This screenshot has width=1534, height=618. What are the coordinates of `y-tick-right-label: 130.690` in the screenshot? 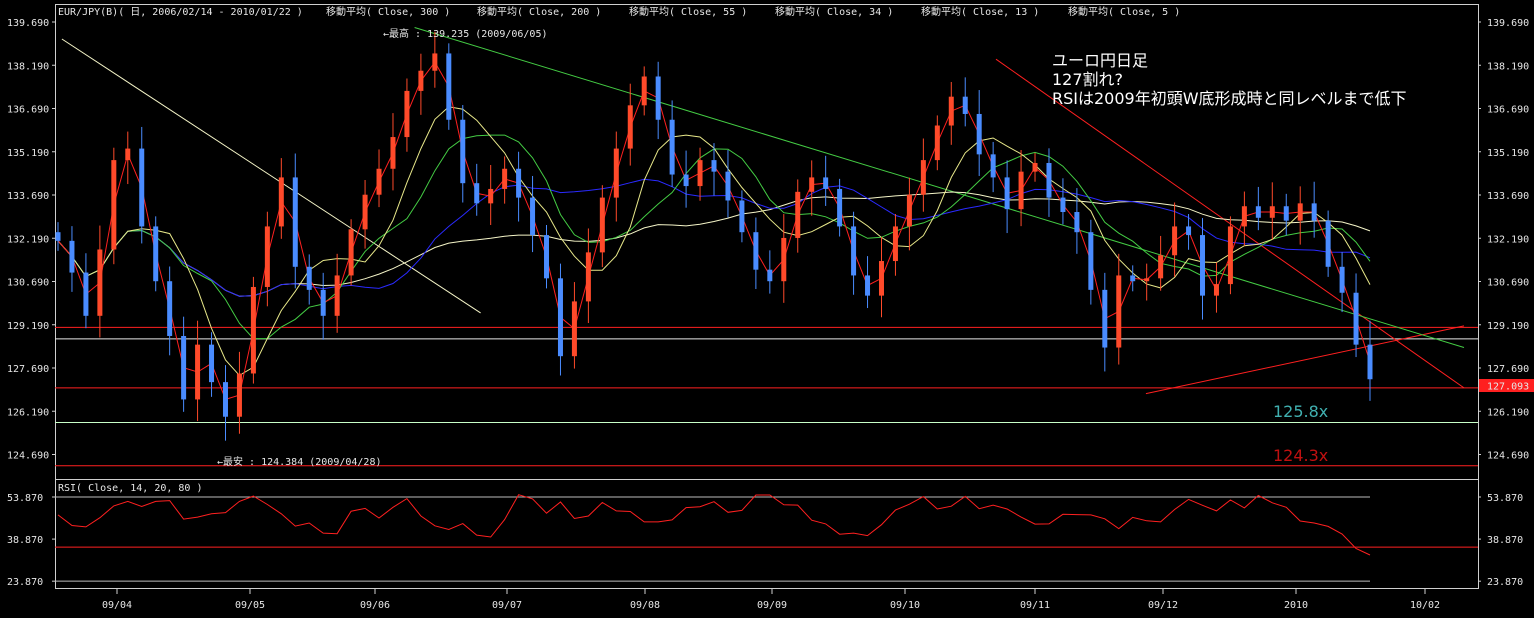 It's located at (1508, 283).